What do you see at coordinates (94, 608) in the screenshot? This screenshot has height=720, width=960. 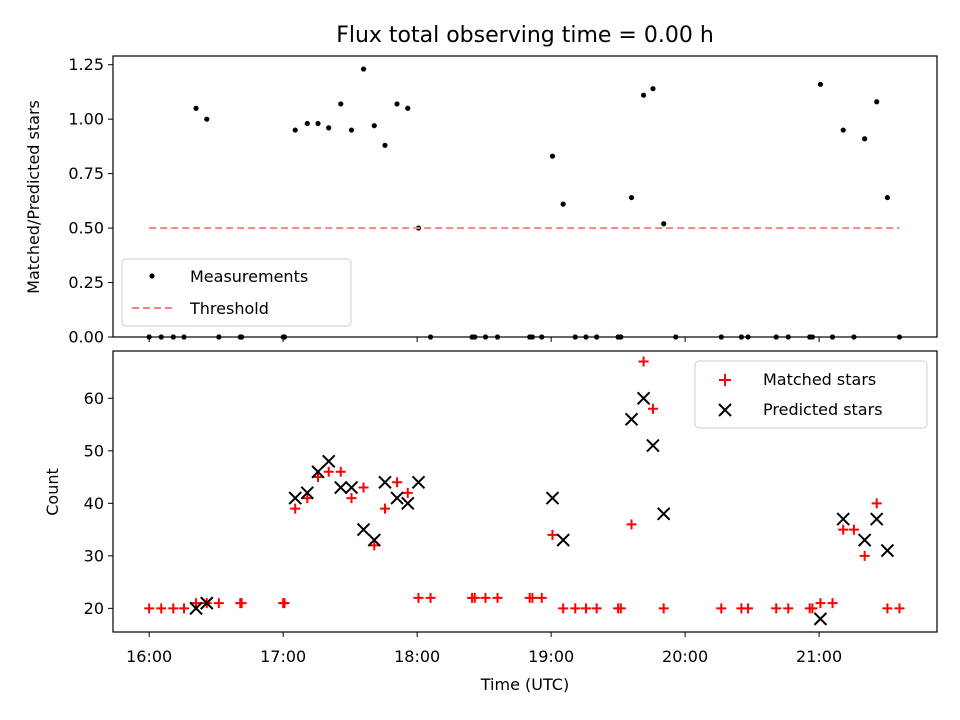 I see `bottom-ytick-label: 20` at bounding box center [94, 608].